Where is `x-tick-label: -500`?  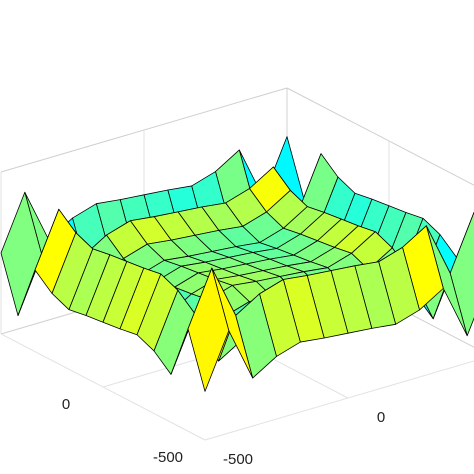
x-tick-label: -500 is located at coordinates (168, 457).